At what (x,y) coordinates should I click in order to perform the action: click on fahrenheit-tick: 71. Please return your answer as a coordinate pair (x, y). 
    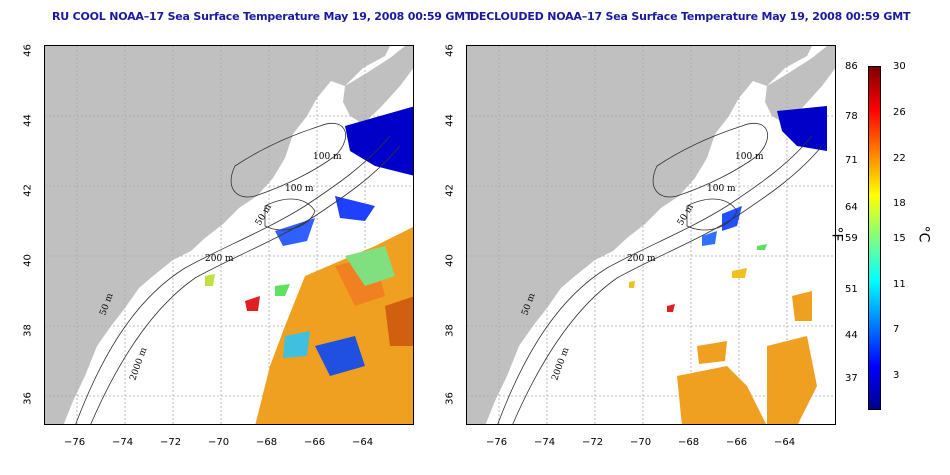
    Looking at the image, I should click on (851, 160).